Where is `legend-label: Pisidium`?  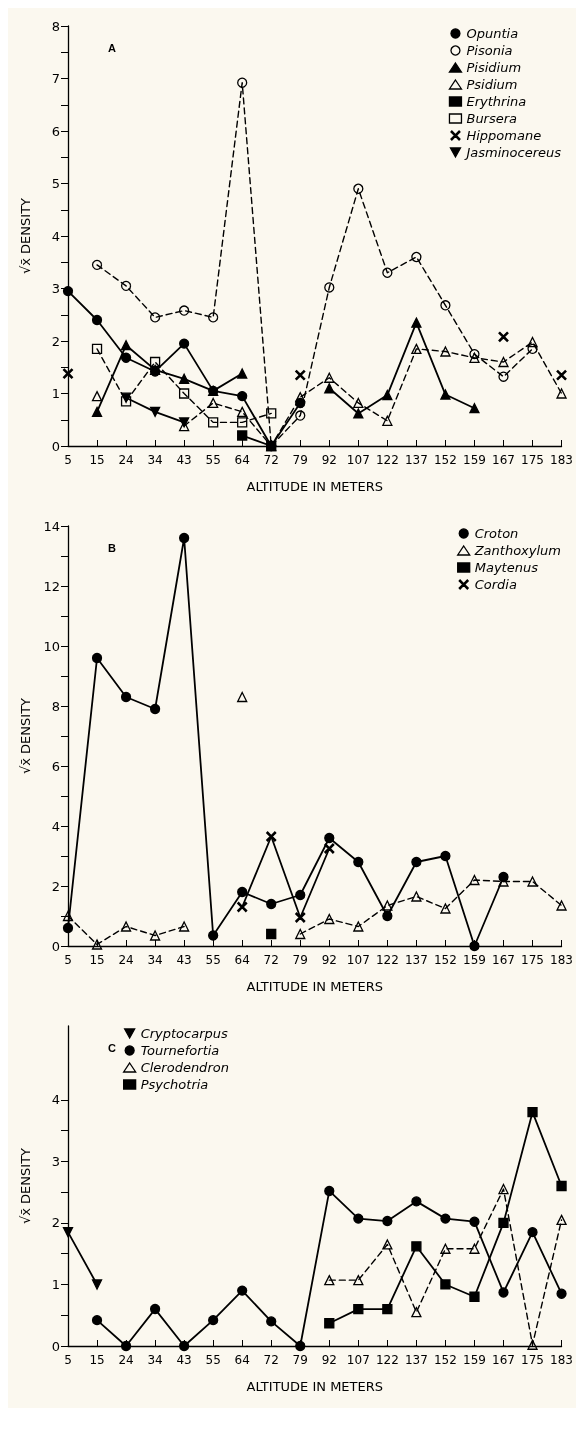 legend-label: Pisidium is located at coordinates (494, 67).